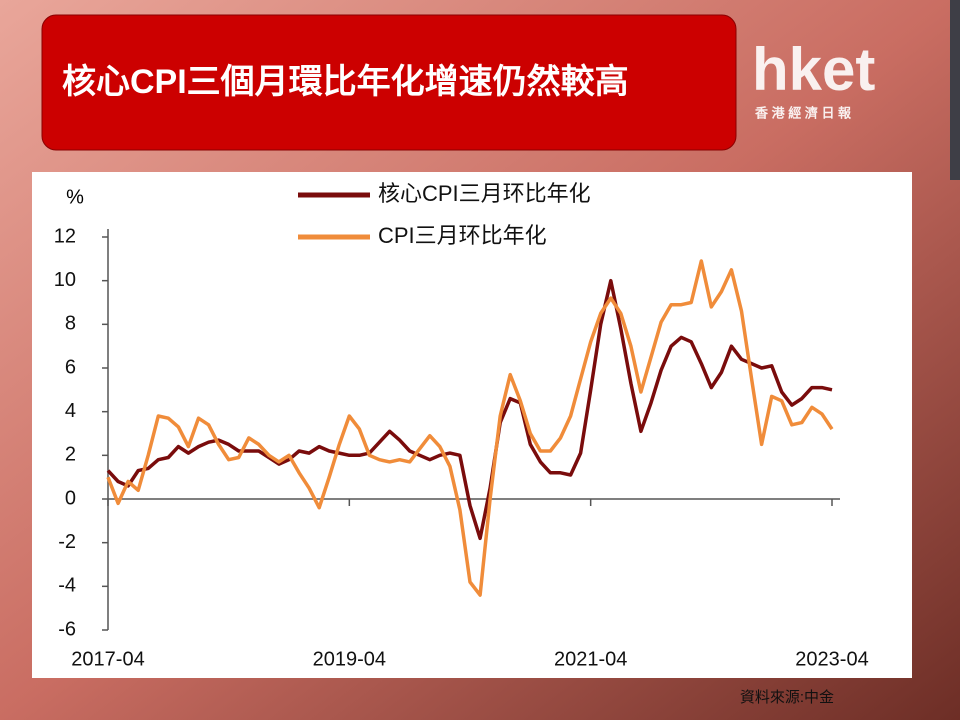 The image size is (960, 725). Describe the element at coordinates (67, 629) in the screenshot. I see `y-tick-label: -6` at that location.